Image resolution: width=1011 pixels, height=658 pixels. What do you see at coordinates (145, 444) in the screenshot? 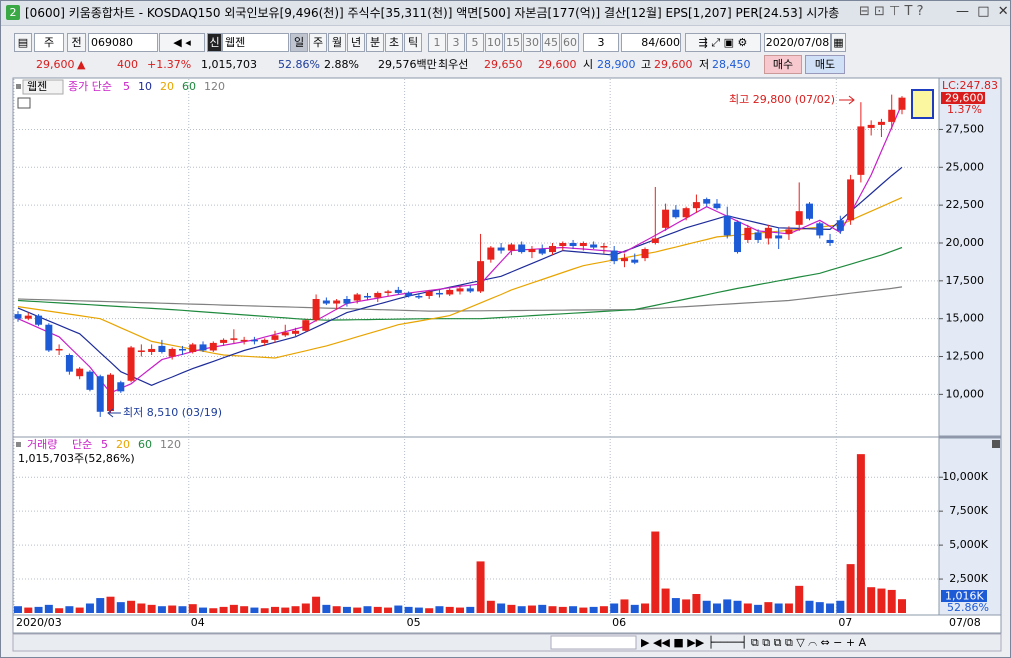
I see `legend-entry: 60` at bounding box center [145, 444].